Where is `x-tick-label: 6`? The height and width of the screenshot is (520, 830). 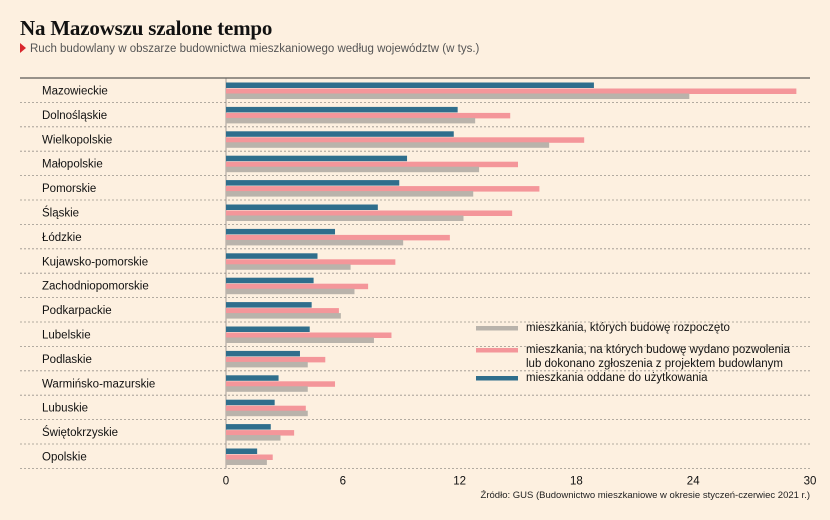
x-tick-label: 6 is located at coordinates (343, 481).